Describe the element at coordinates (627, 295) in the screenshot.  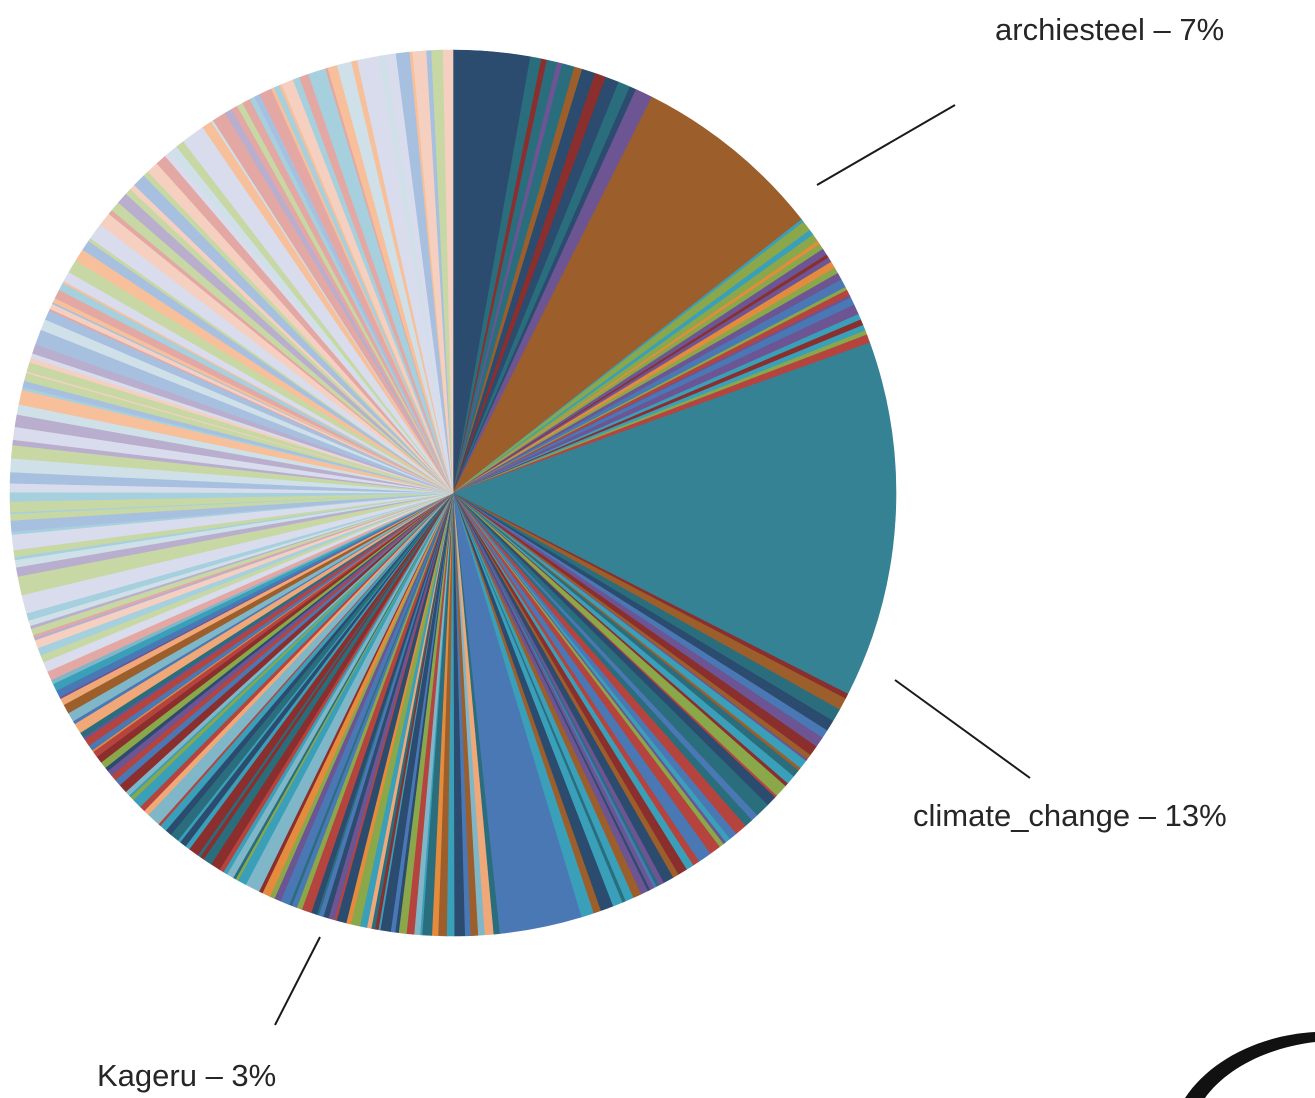
I see `pie-slice-archiesteel` at that location.